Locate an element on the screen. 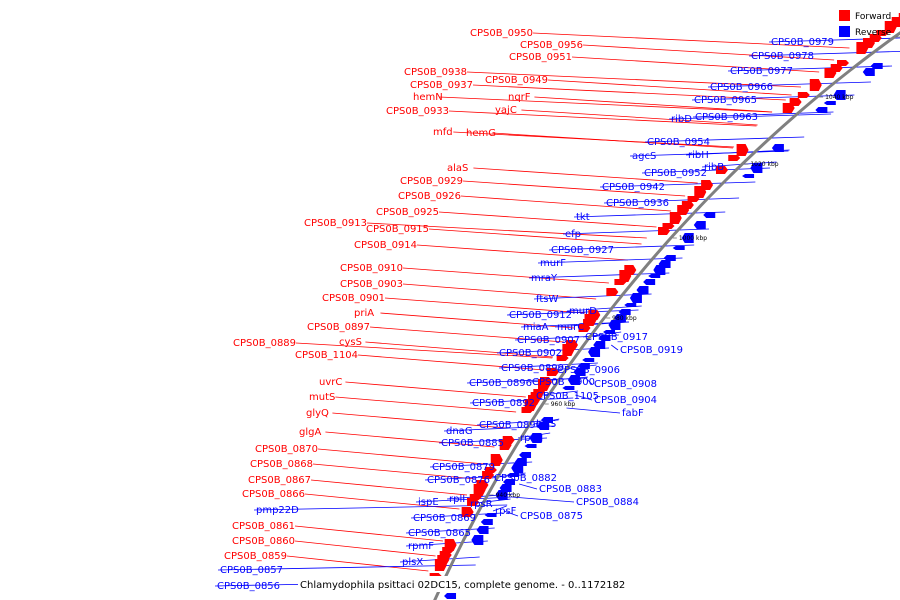  forward-gene-label: glyQ is located at coordinates (317, 413).